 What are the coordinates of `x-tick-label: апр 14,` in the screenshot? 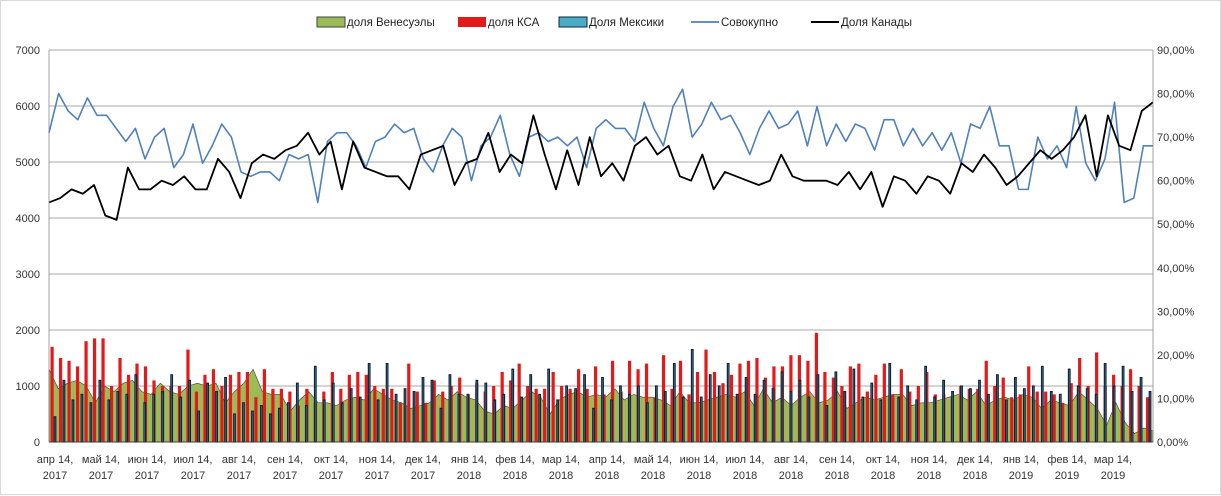 It's located at (55, 460).